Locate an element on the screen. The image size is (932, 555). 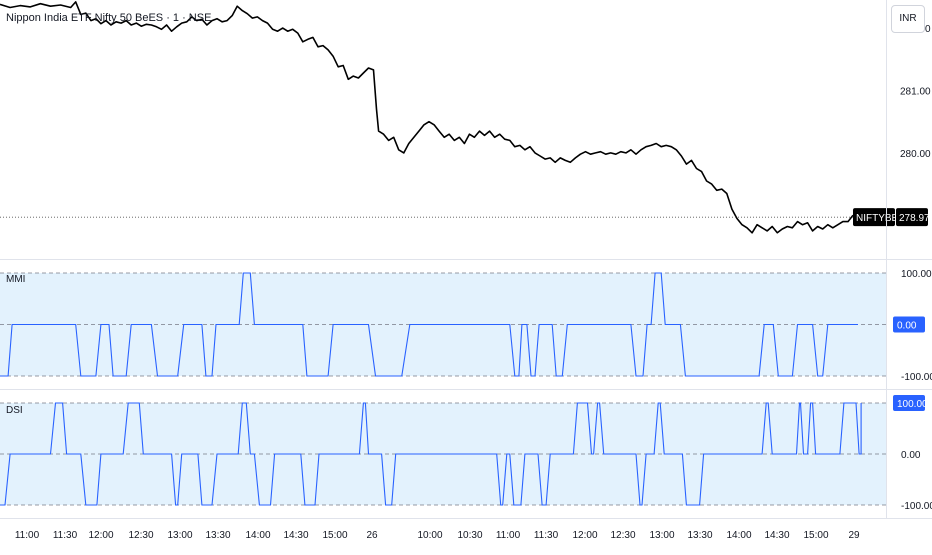
mmi-tick-label: -100.00 is located at coordinates (916, 377).